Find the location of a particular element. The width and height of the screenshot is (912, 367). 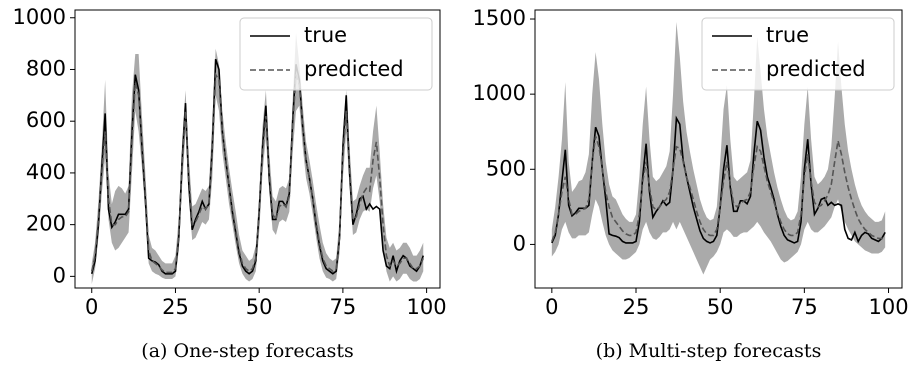

series-line is located at coordinates (718, 188).